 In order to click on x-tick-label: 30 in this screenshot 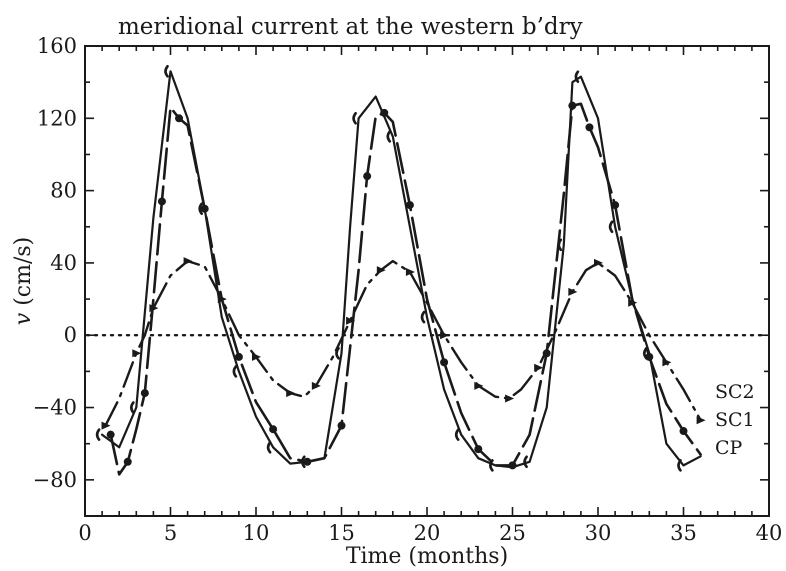, I will do `click(598, 533)`.